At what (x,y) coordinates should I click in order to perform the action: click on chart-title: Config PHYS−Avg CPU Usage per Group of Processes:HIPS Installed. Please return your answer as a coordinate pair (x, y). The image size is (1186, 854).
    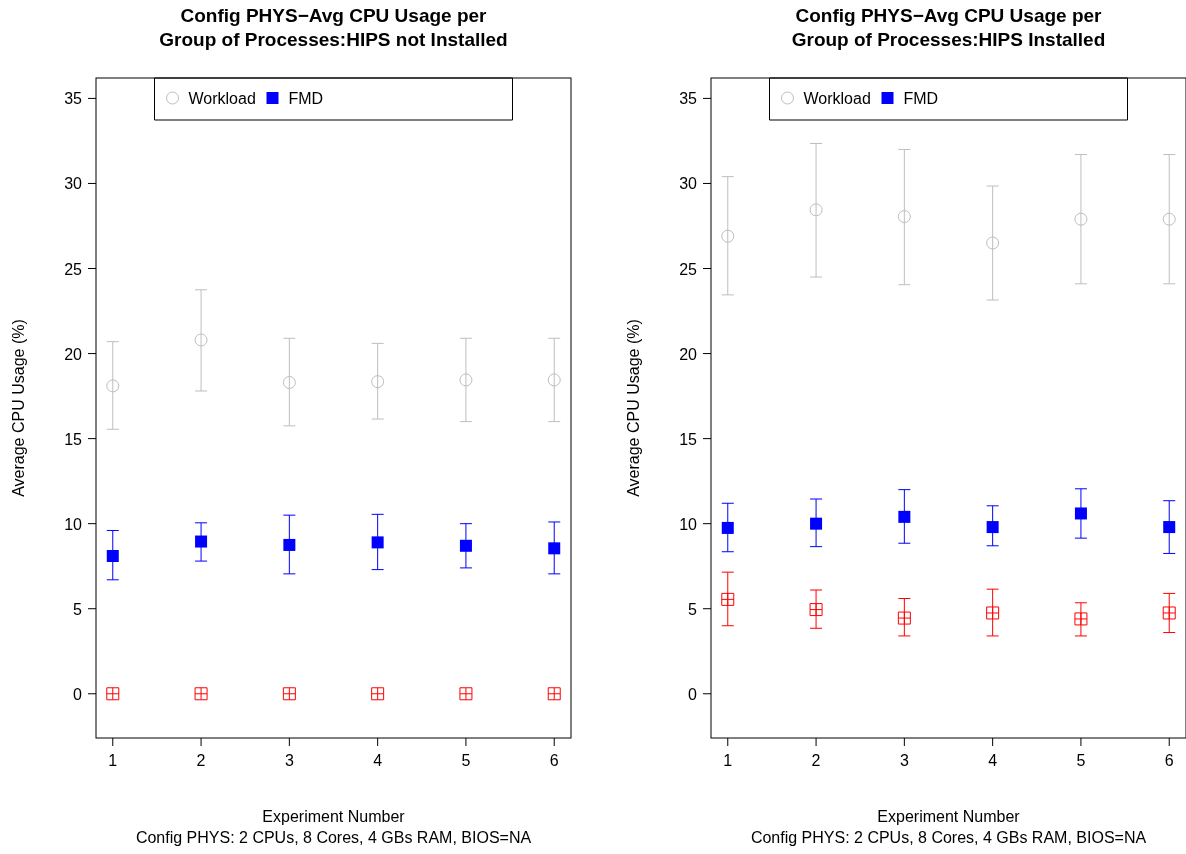
    Looking at the image, I should click on (948, 27).